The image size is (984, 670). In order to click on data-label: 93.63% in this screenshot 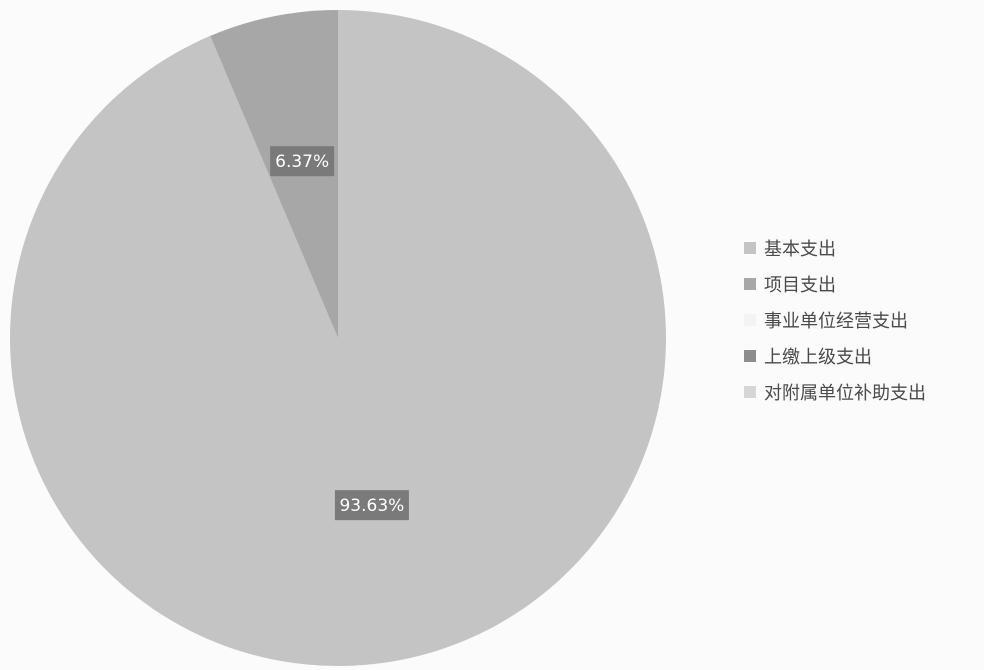, I will do `click(371, 505)`.